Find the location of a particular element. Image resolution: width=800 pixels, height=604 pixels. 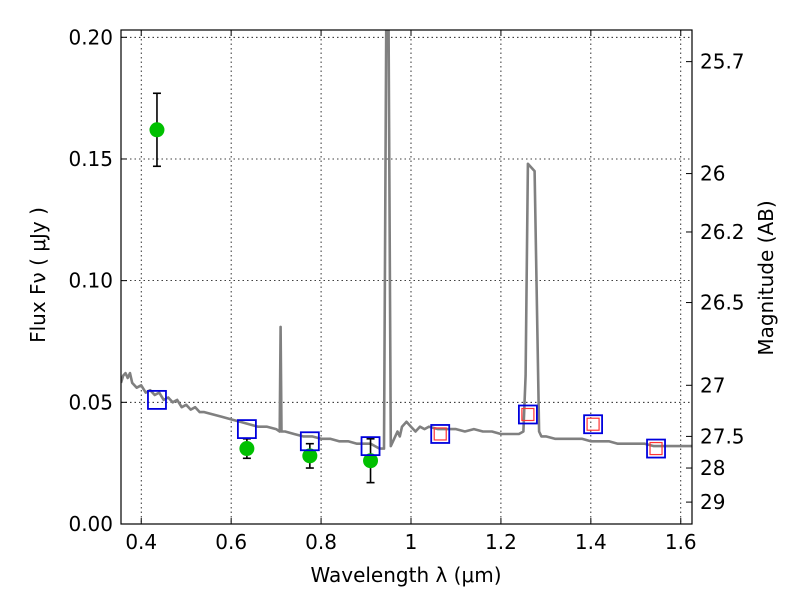

x-tick-label: 1.4 is located at coordinates (591, 542).